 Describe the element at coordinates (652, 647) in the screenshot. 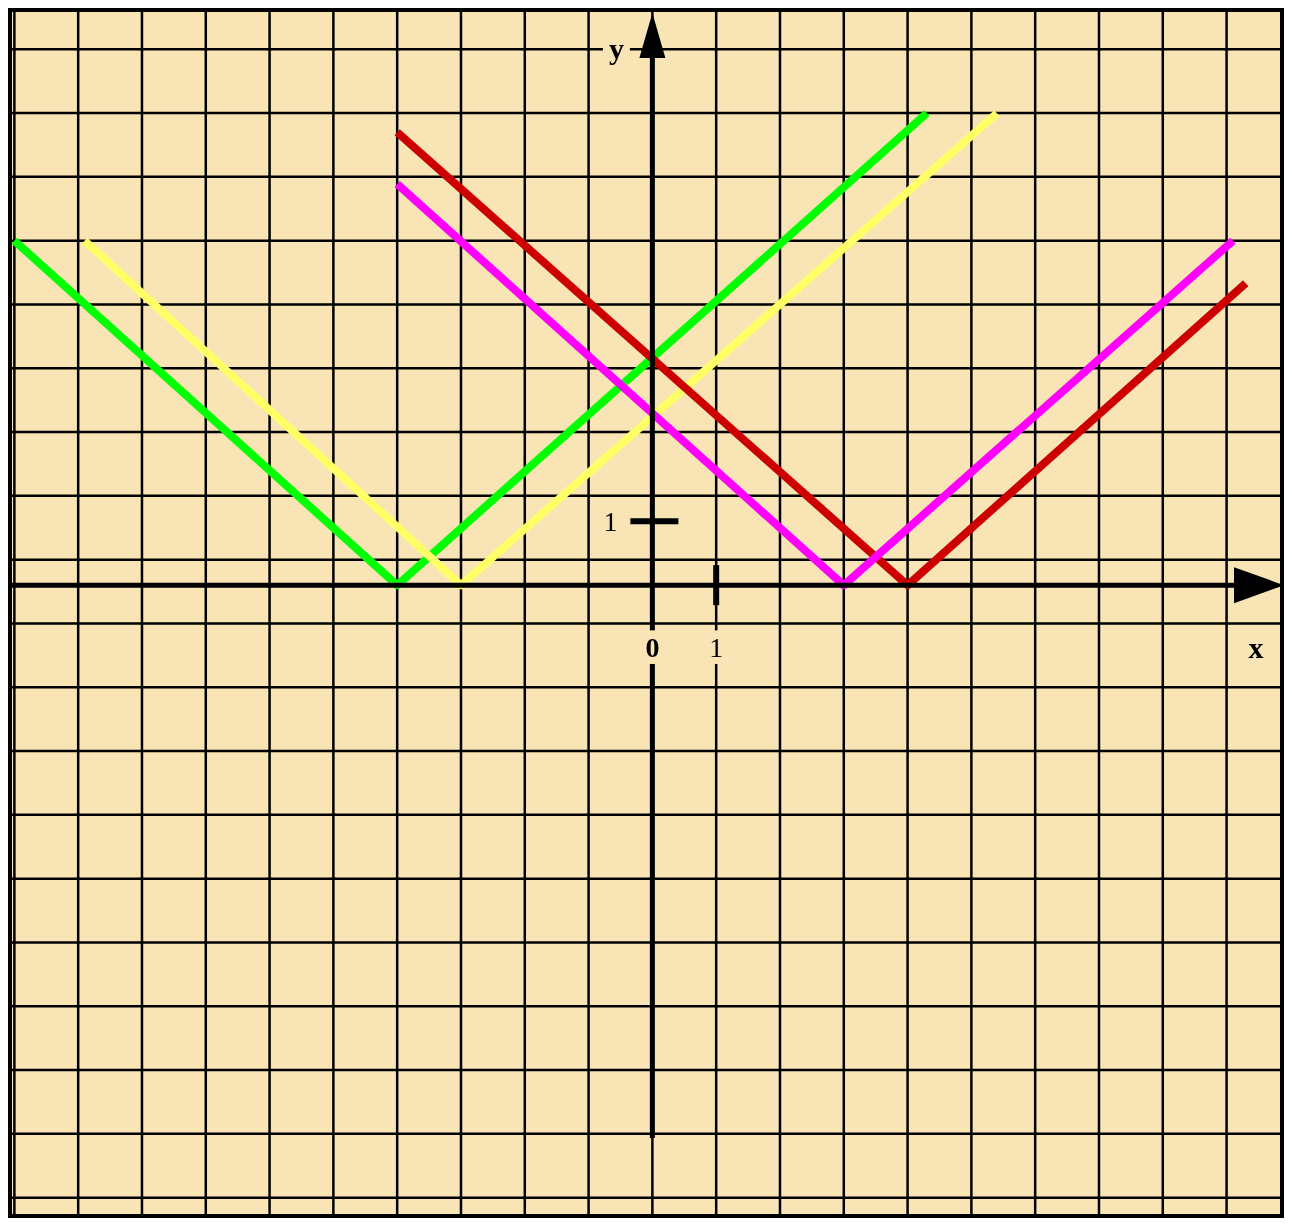

I see `x-tick-label: 0` at that location.